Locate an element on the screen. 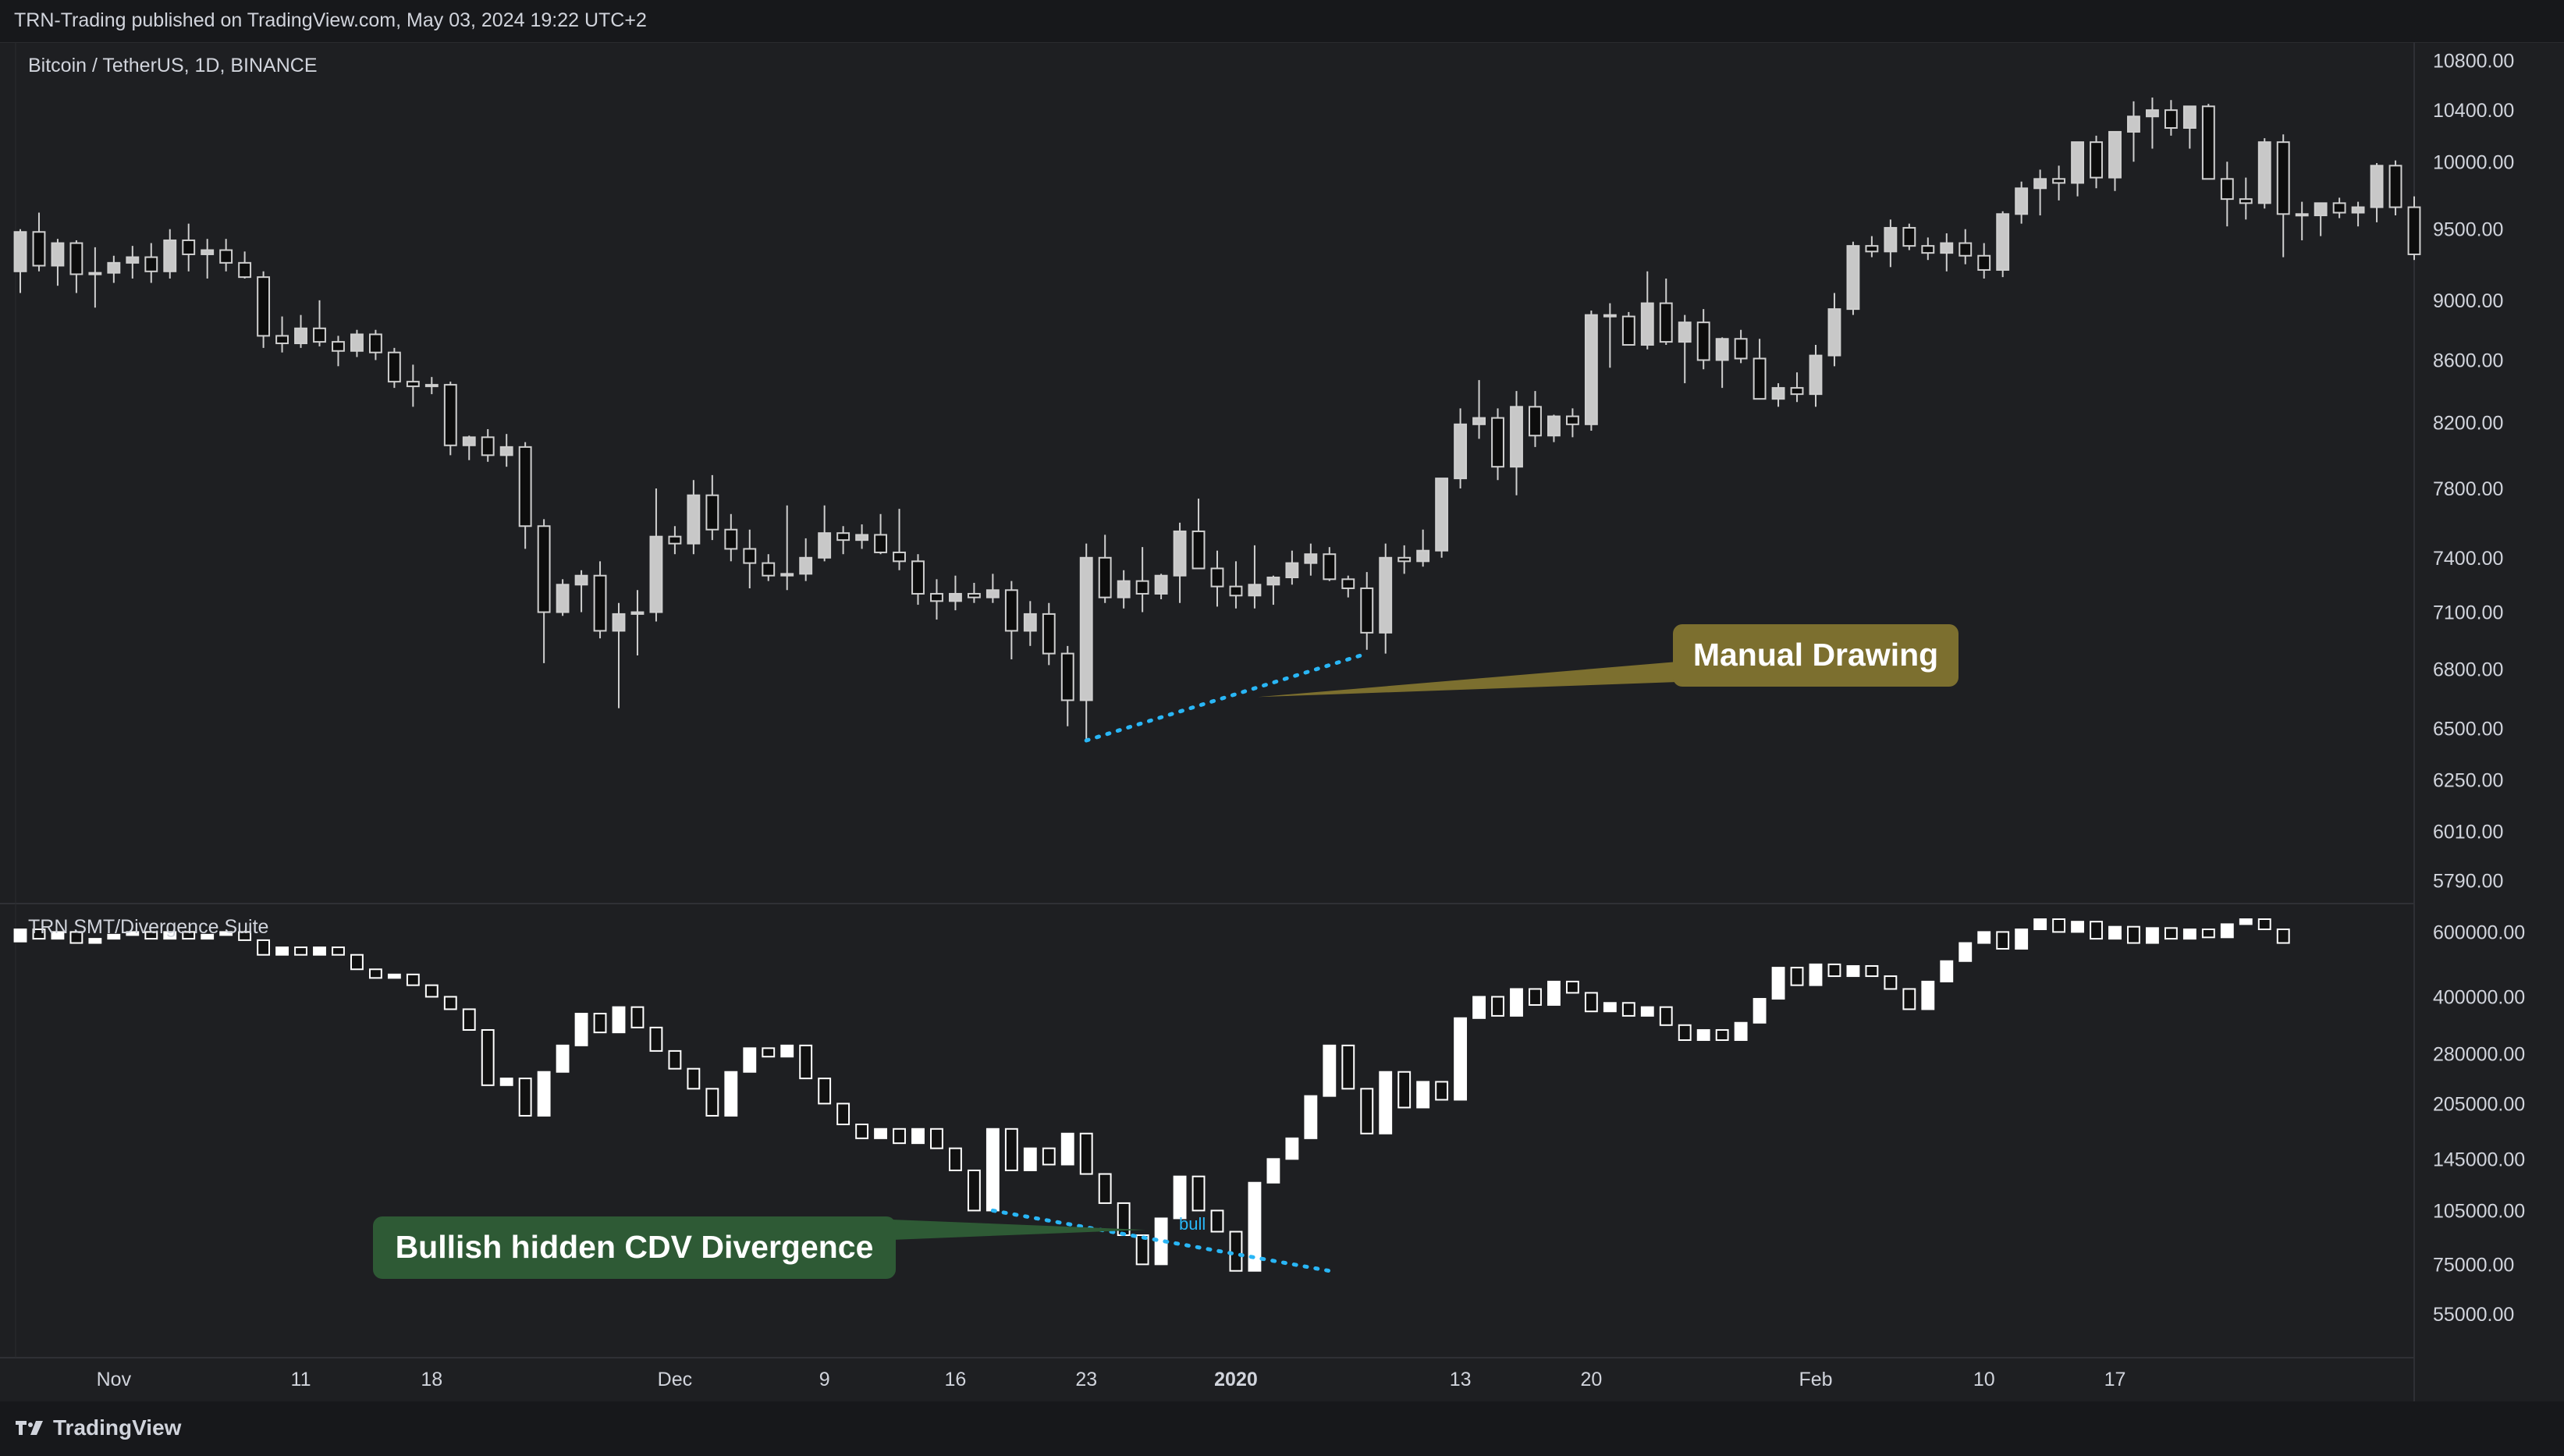 This screenshot has height=1456, width=2564. price-axis-label: 9000.00 is located at coordinates (2468, 301).